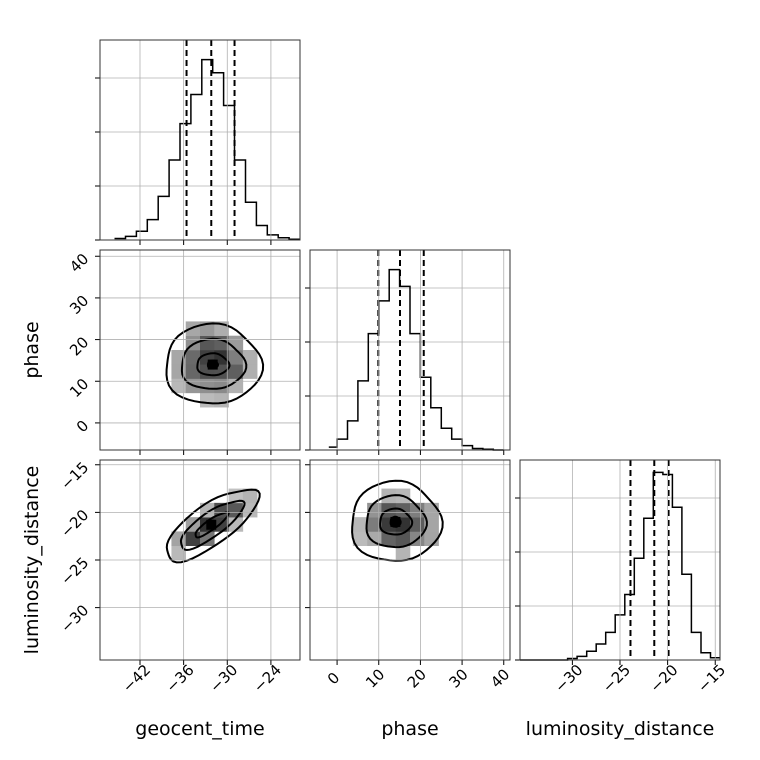 The image size is (760, 760). What do you see at coordinates (267, 678) in the screenshot?
I see `xtick-label: −24` at bounding box center [267, 678].